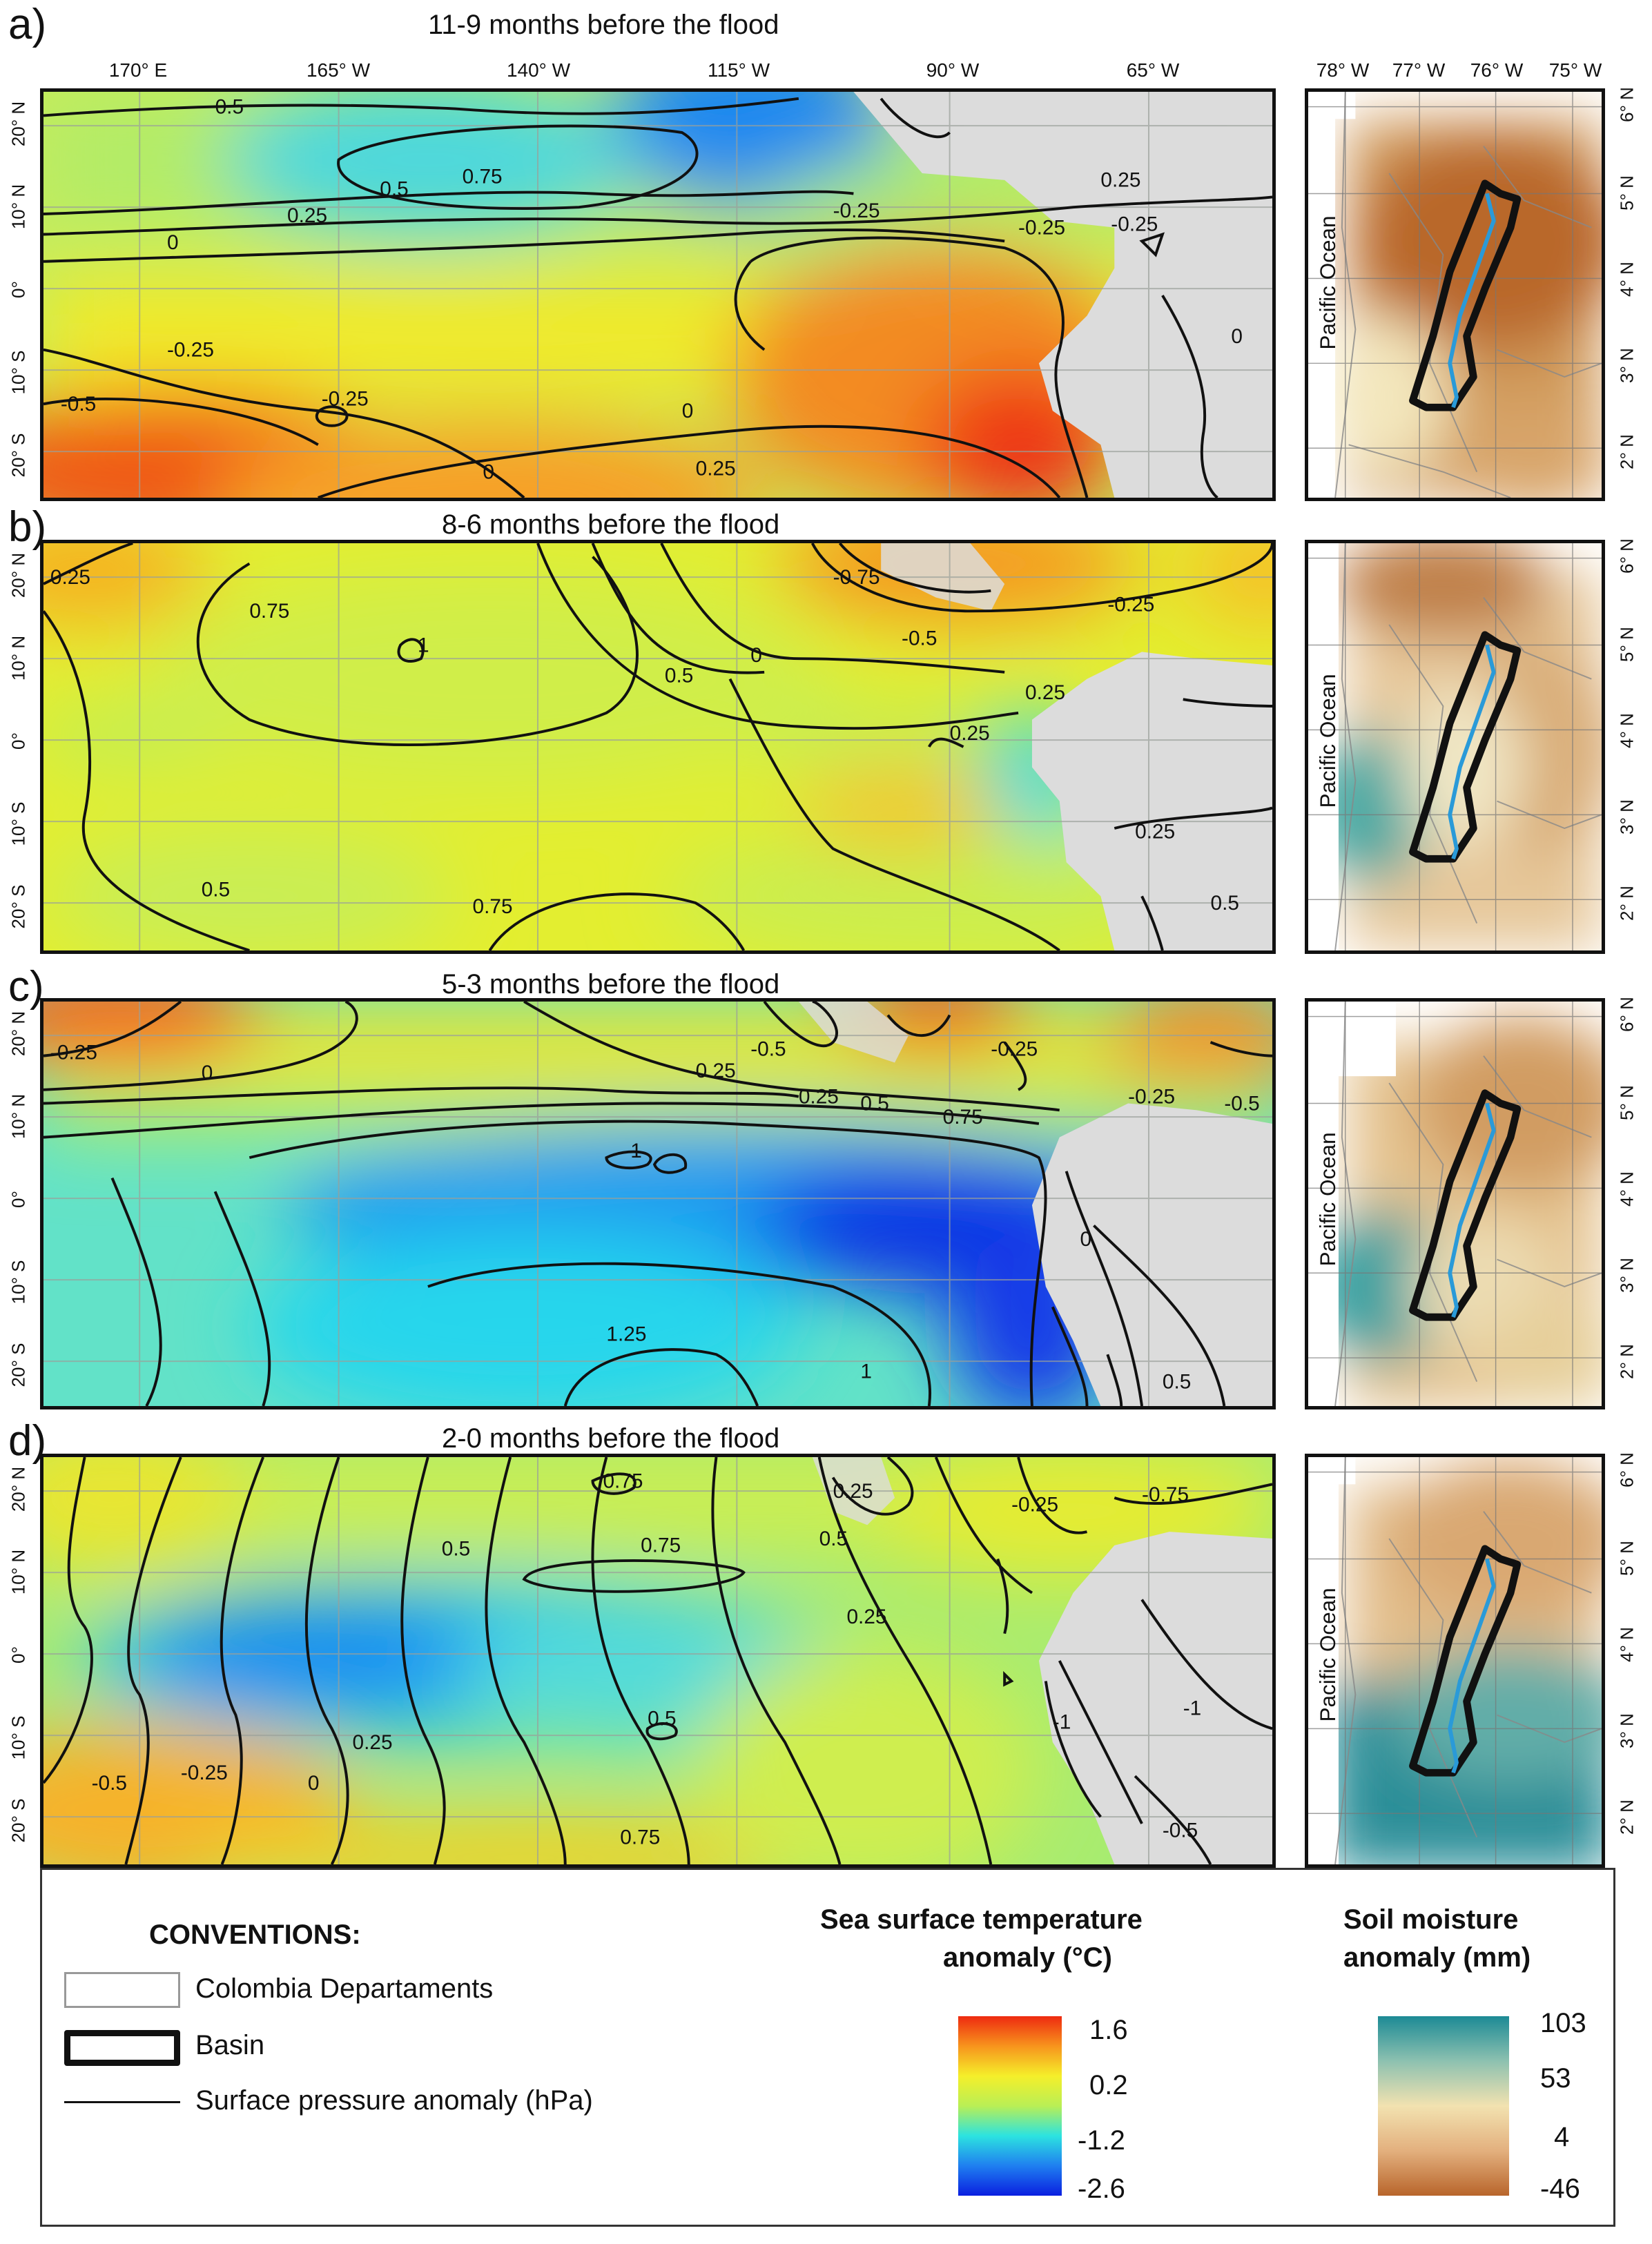 The width and height of the screenshot is (1652, 2244). I want to click on panel-letter-a: a), so click(28, 24).